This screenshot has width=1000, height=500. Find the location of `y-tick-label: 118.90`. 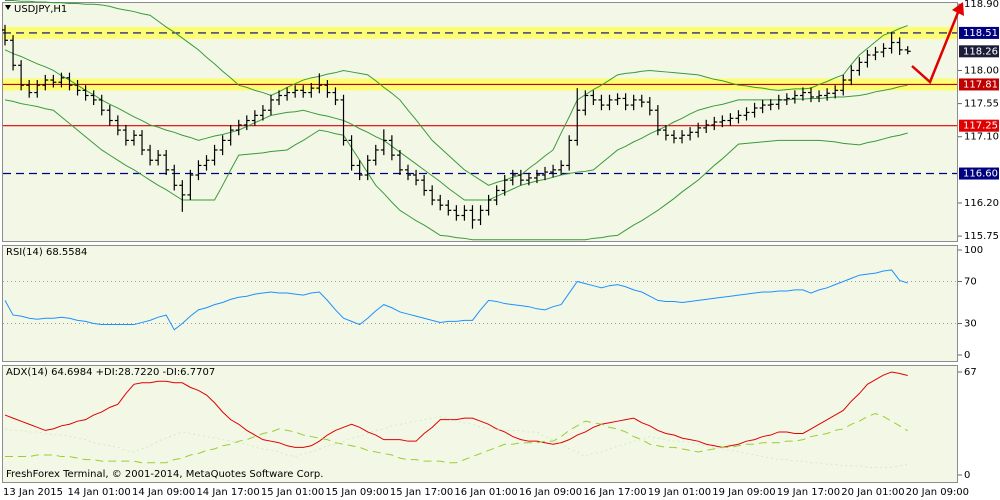

y-tick-label: 118.90 is located at coordinates (981, 5).